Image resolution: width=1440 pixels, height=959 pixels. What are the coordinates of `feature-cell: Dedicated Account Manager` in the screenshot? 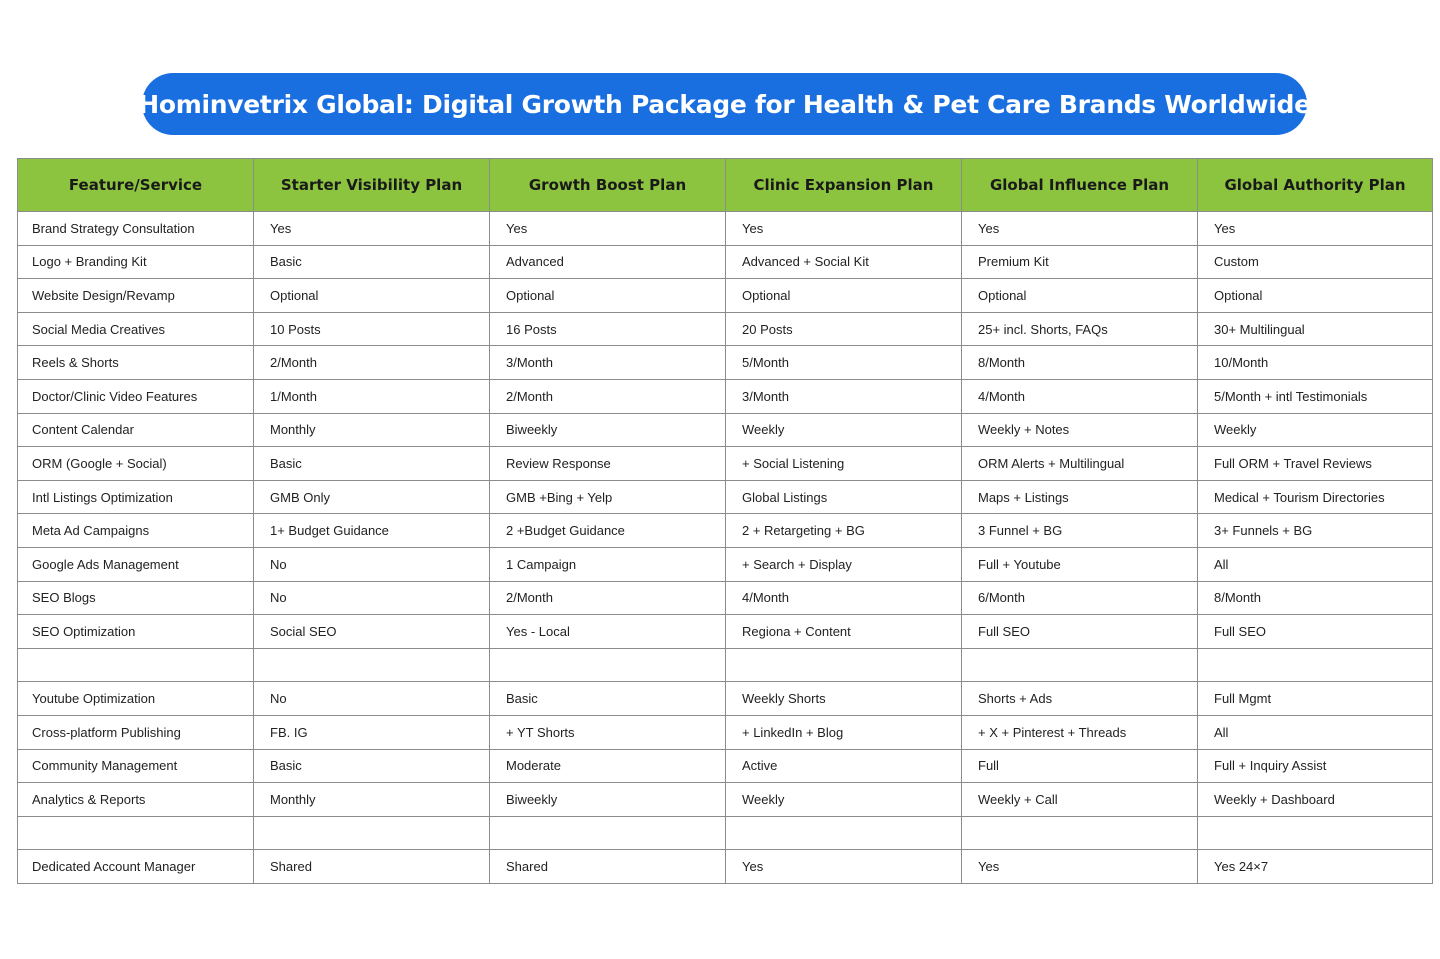 It's located at (135, 866).